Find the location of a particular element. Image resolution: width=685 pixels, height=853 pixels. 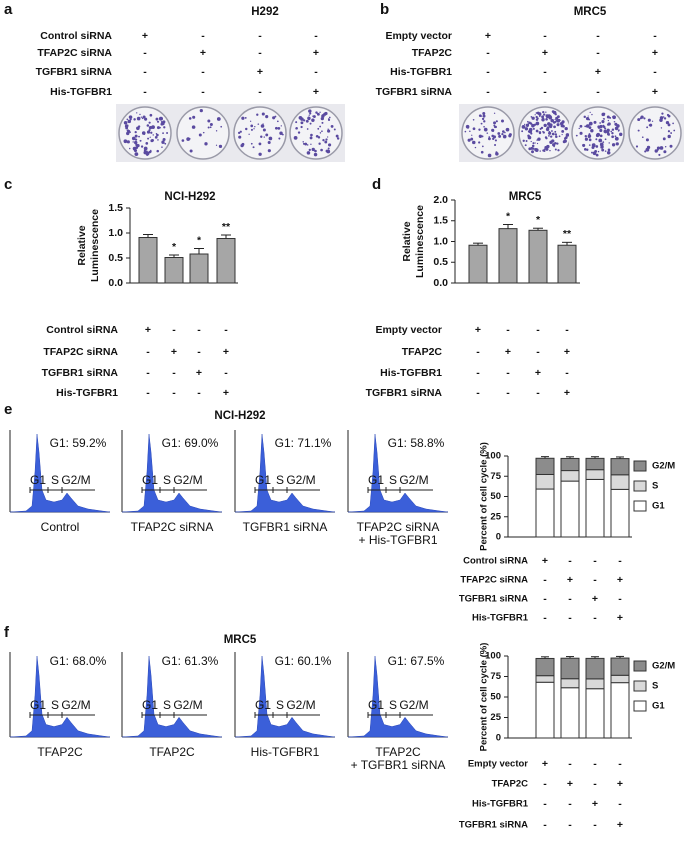

y-tick-label: 1.0 is located at coordinates (115, 233).